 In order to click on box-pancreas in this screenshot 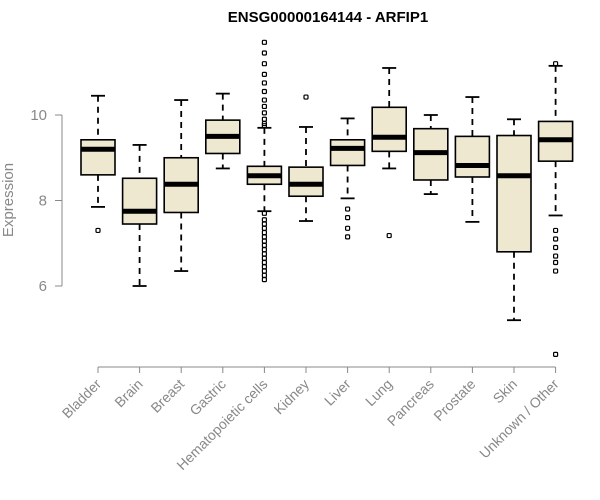, I will do `click(430, 154)`.